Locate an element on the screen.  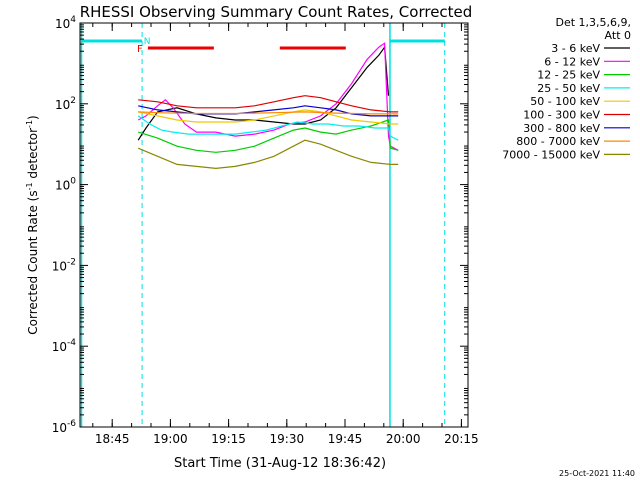
legend-label-1: 6 - 12 keV is located at coordinates (572, 61).